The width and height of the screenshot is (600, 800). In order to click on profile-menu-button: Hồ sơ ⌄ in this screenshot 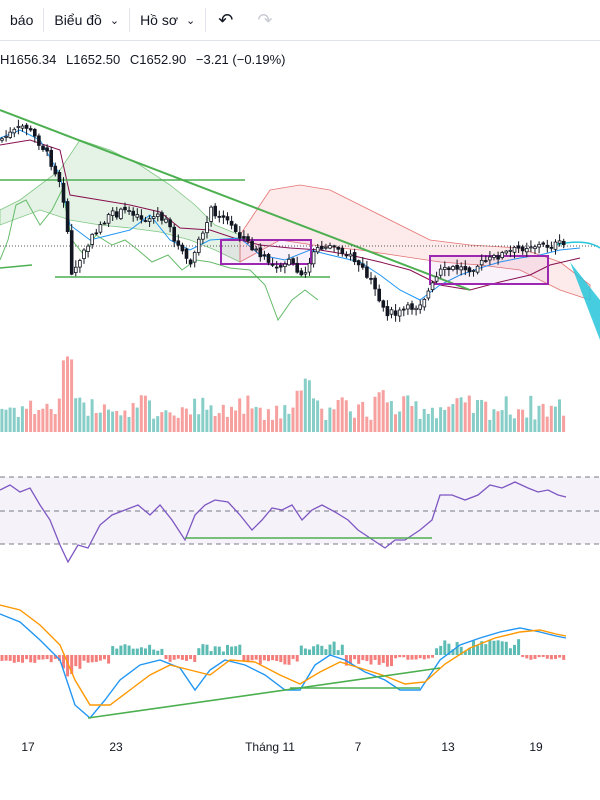, I will do `click(167, 20)`.